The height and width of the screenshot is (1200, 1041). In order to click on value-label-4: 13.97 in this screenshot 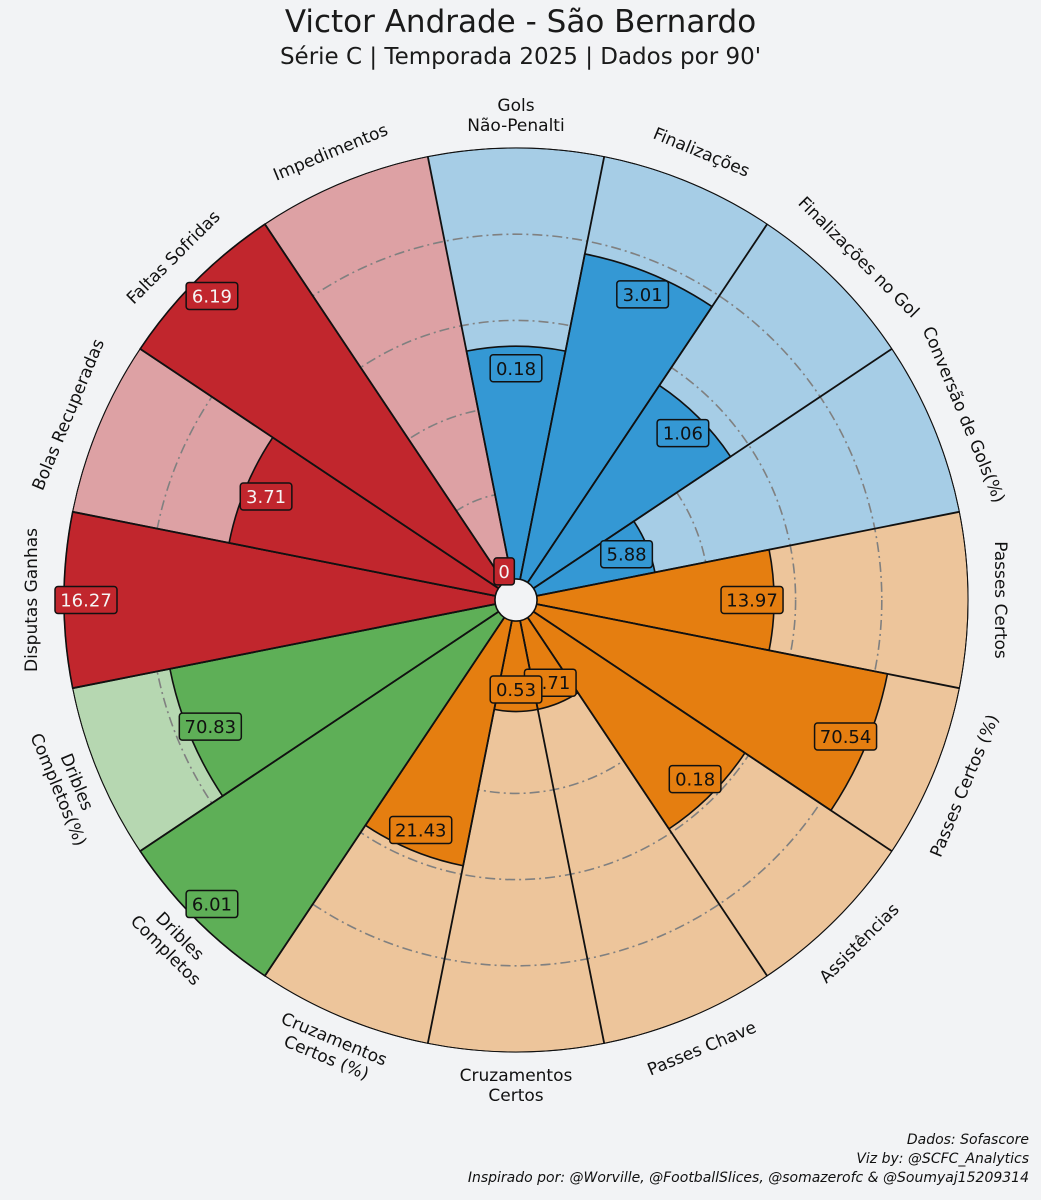, I will do `click(752, 601)`.